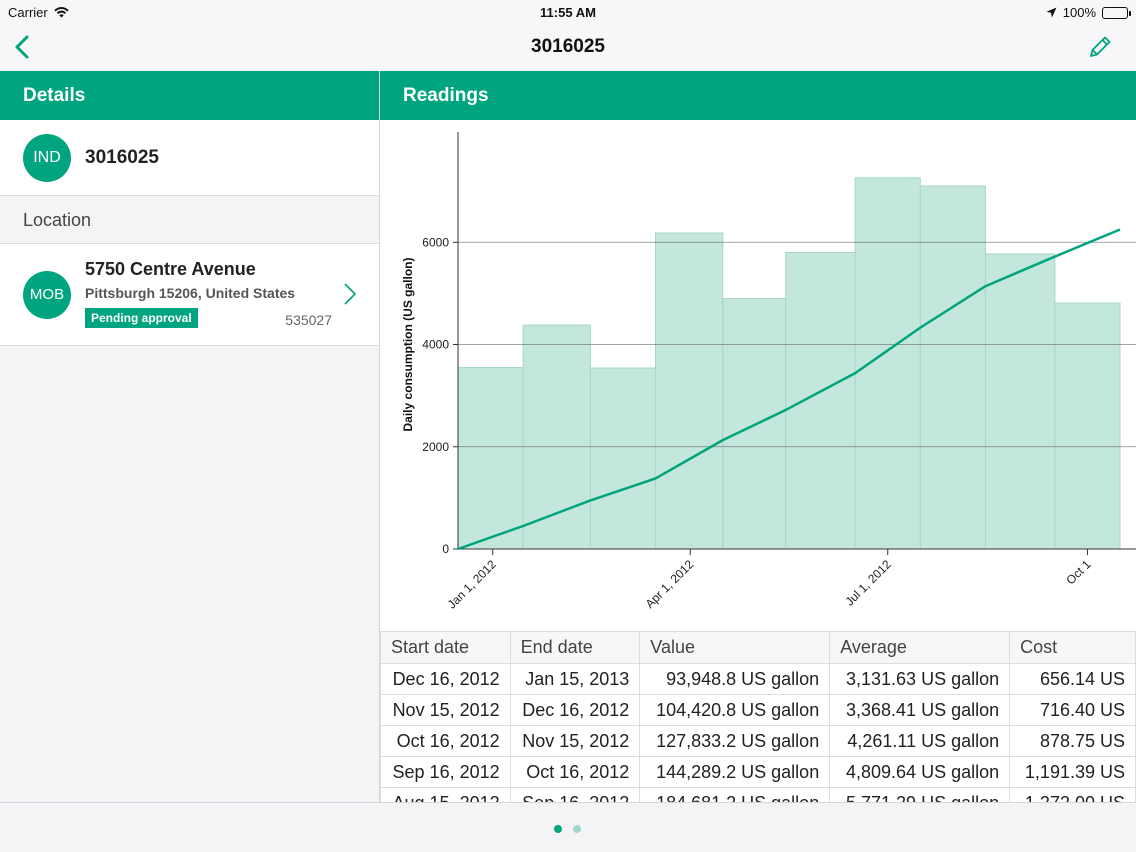 Image resolution: width=1136 pixels, height=852 pixels. What do you see at coordinates (735, 647) in the screenshot?
I see `column-header: Value` at bounding box center [735, 647].